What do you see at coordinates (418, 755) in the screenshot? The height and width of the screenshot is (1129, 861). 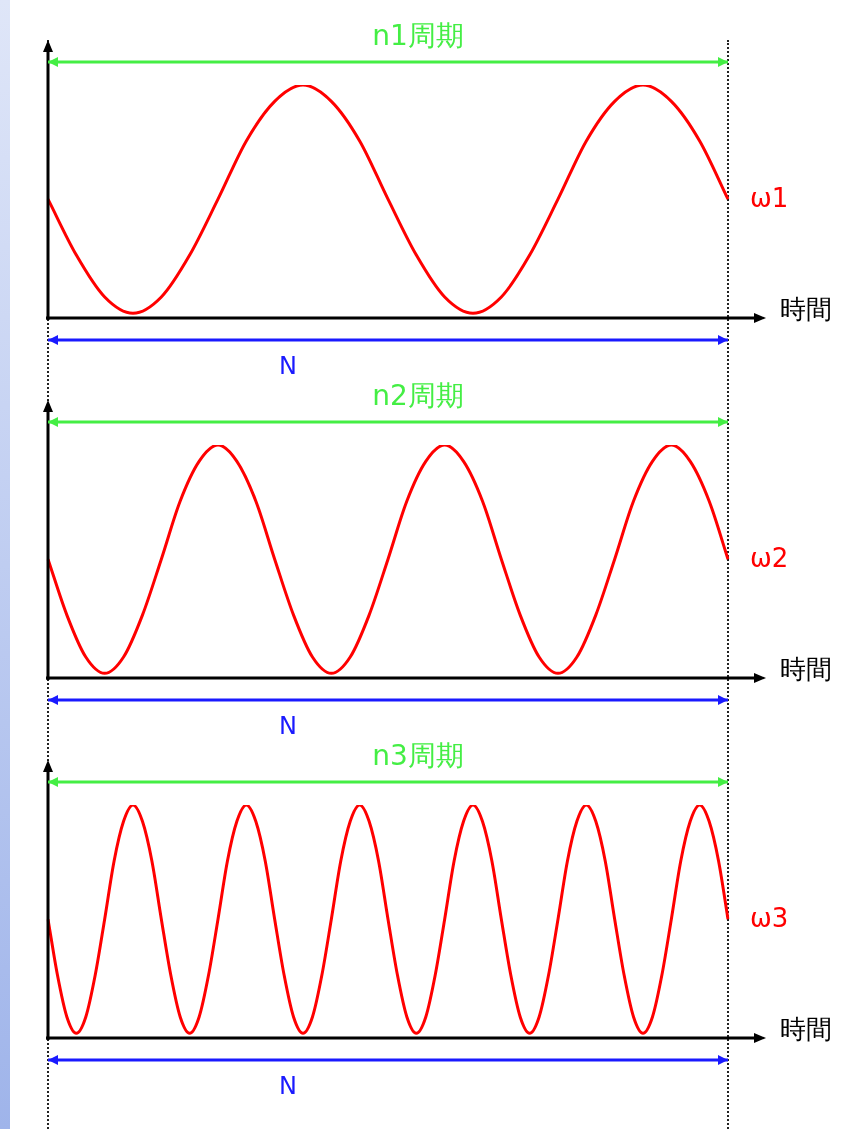 I see `chart-title: n3周期` at bounding box center [418, 755].